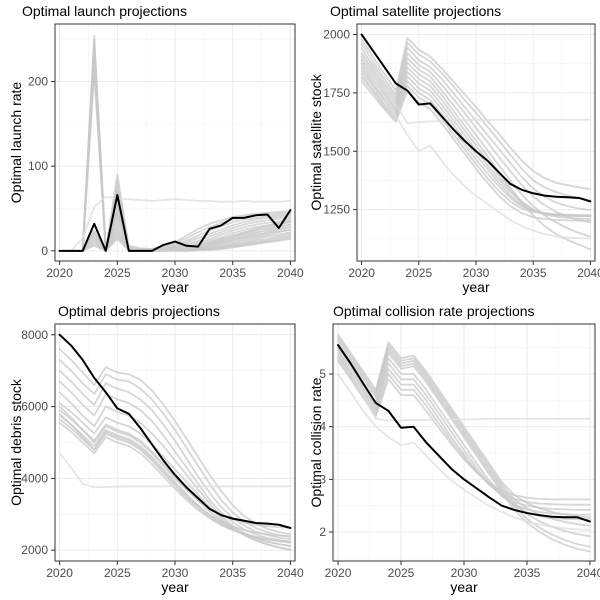 This screenshot has height=600, width=600. Describe the element at coordinates (322, 427) in the screenshot. I see `y-tick-label: 4` at that location.